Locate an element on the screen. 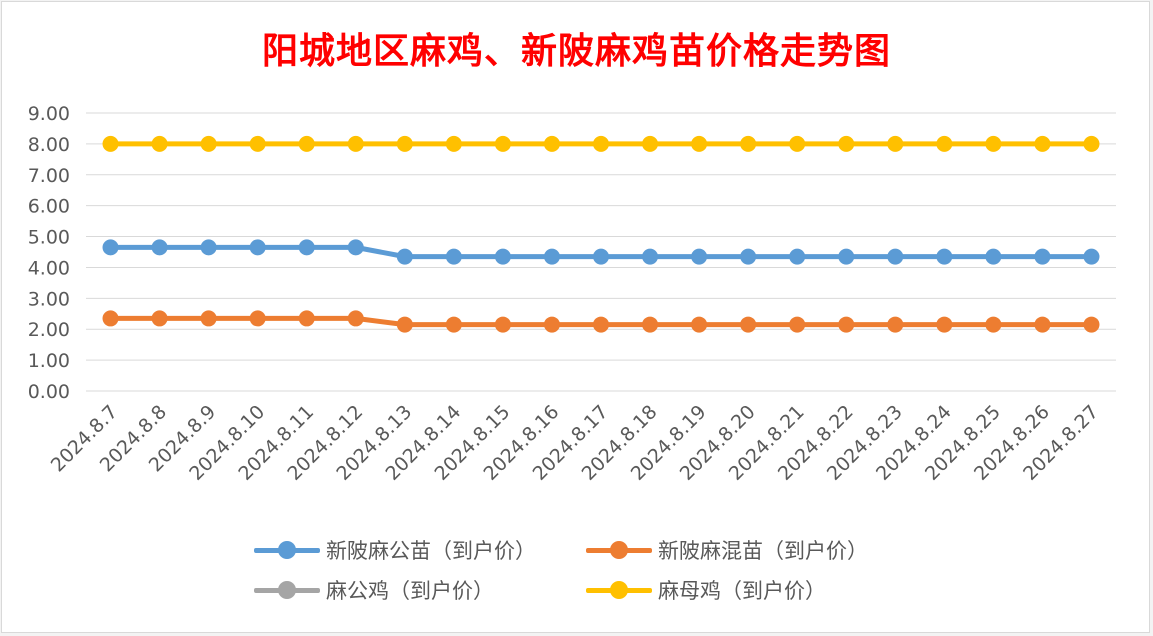  legend-item-series-1: 新陂麻混苗（到户价） is located at coordinates (727, 550).